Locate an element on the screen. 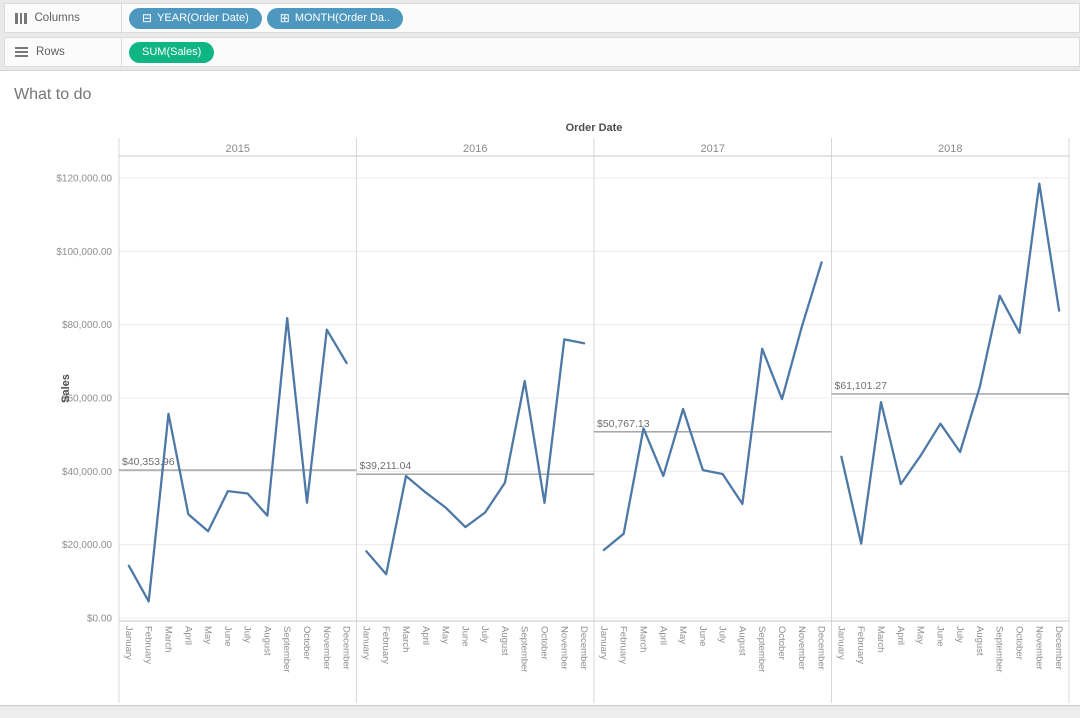 This screenshot has height=718, width=1080. pill-year-order-date: ⊟ YEAR(Order Date) is located at coordinates (195, 18).